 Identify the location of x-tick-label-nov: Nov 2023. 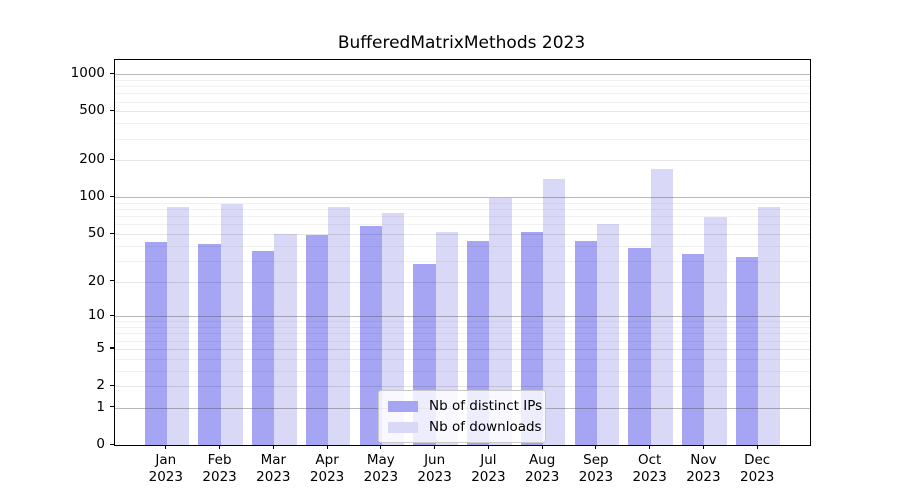
(703, 468).